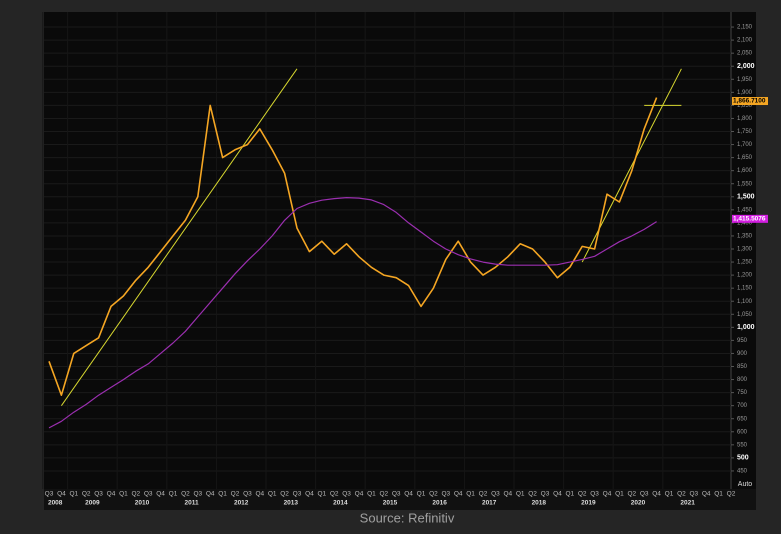 The height and width of the screenshot is (534, 781). I want to click on y-tick-label: 1,250, so click(745, 263).